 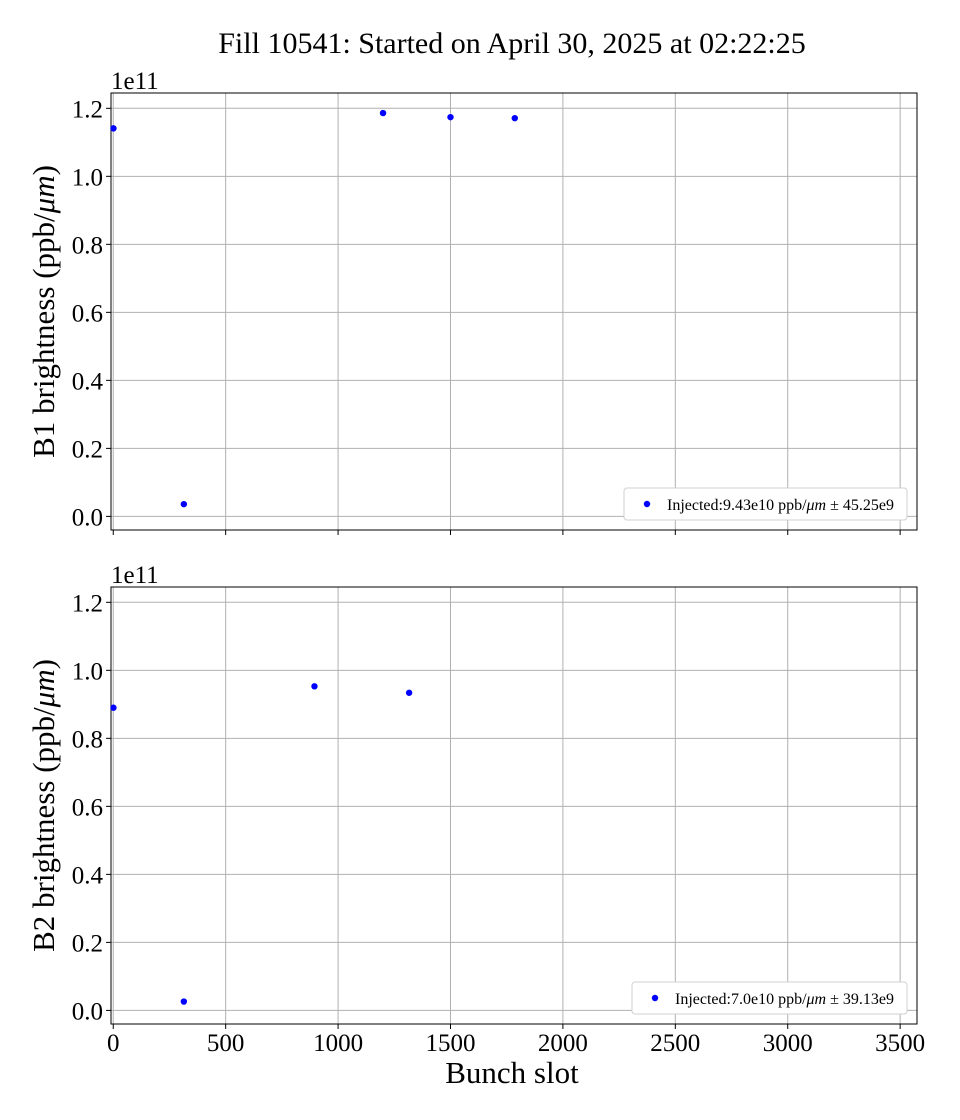 What do you see at coordinates (788, 1043) in the screenshot?
I see `chart-2-x-tick-label-6: 3000` at bounding box center [788, 1043].